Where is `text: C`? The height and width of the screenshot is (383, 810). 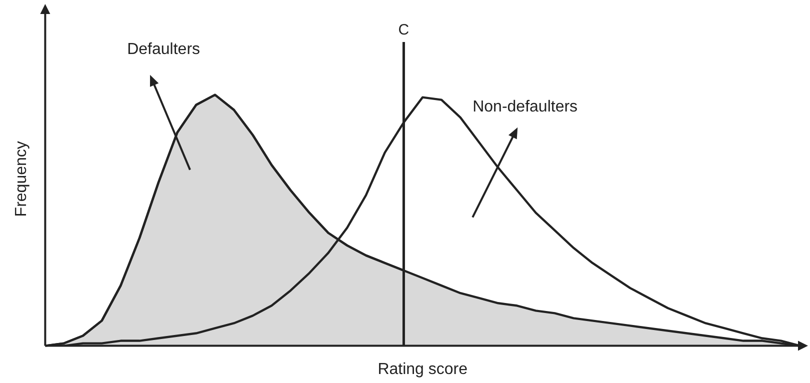
text: C is located at coordinates (404, 30).